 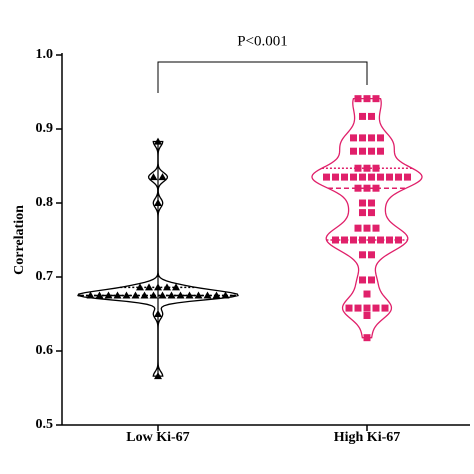 I want to click on y-tick-label: 0.9, so click(x=45, y=128).